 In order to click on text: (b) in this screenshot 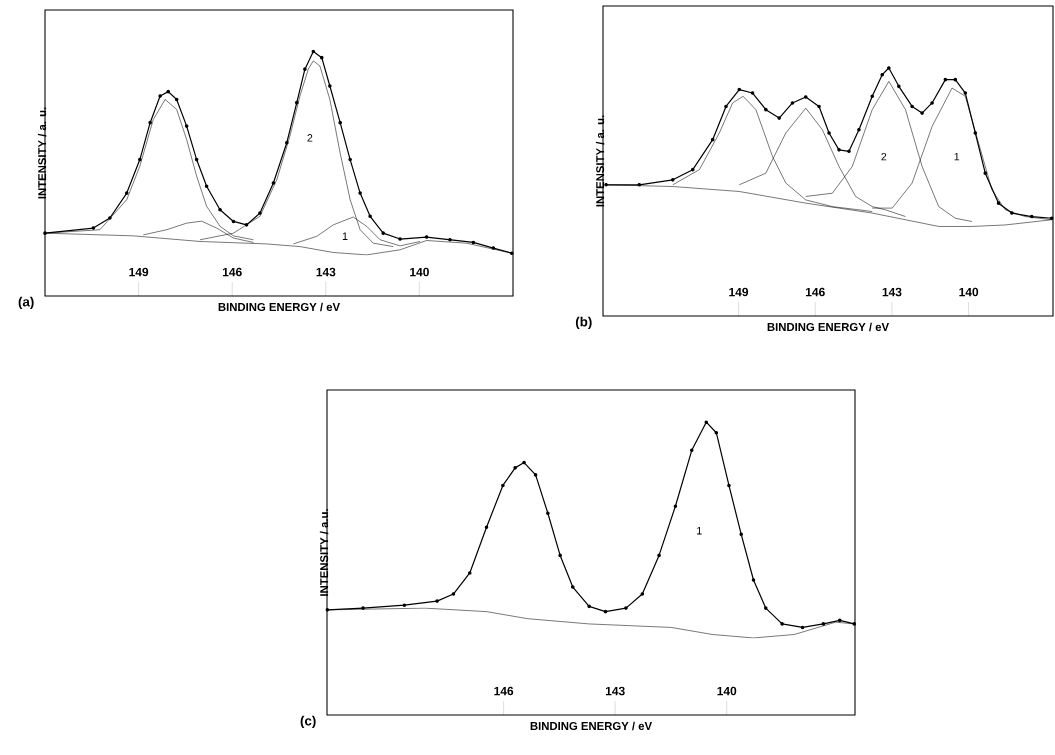, I will do `click(583, 323)`.